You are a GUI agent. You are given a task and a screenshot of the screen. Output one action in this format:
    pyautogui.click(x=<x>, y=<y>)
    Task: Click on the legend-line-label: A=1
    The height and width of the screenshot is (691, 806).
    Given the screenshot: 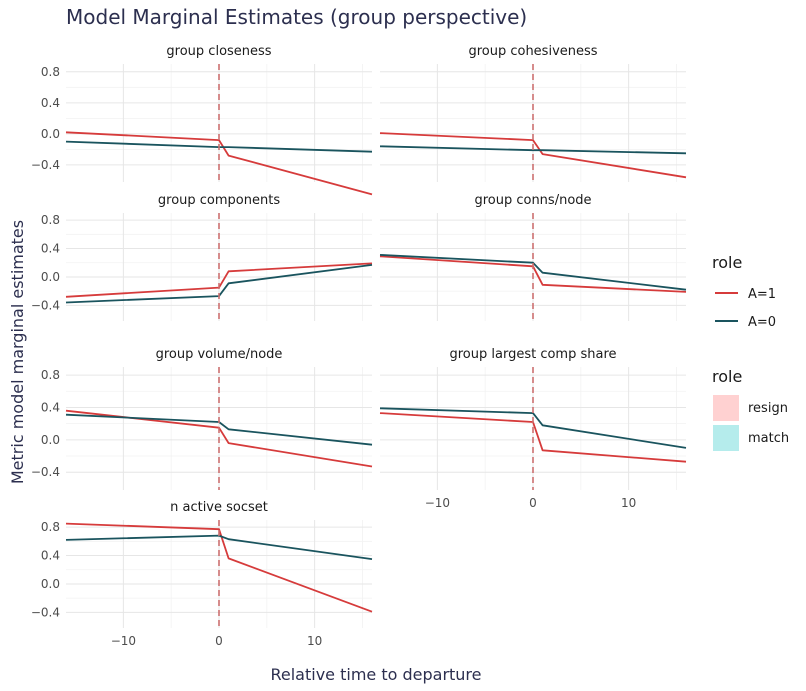 What is the action you would take?
    pyautogui.click(x=762, y=294)
    